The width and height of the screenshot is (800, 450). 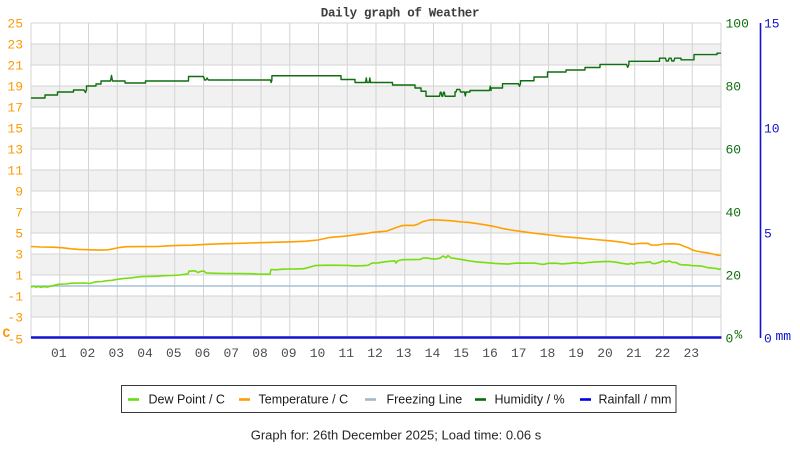 I want to click on svg-text: 100, so click(x=737, y=24).